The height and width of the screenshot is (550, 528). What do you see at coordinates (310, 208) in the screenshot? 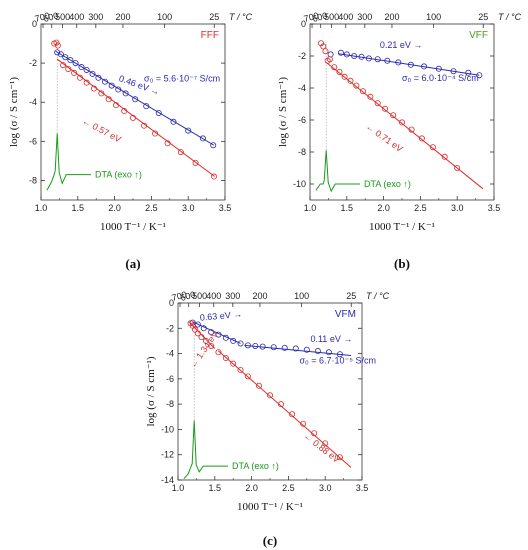
I see `x-tick-label: 1.0` at bounding box center [310, 208].